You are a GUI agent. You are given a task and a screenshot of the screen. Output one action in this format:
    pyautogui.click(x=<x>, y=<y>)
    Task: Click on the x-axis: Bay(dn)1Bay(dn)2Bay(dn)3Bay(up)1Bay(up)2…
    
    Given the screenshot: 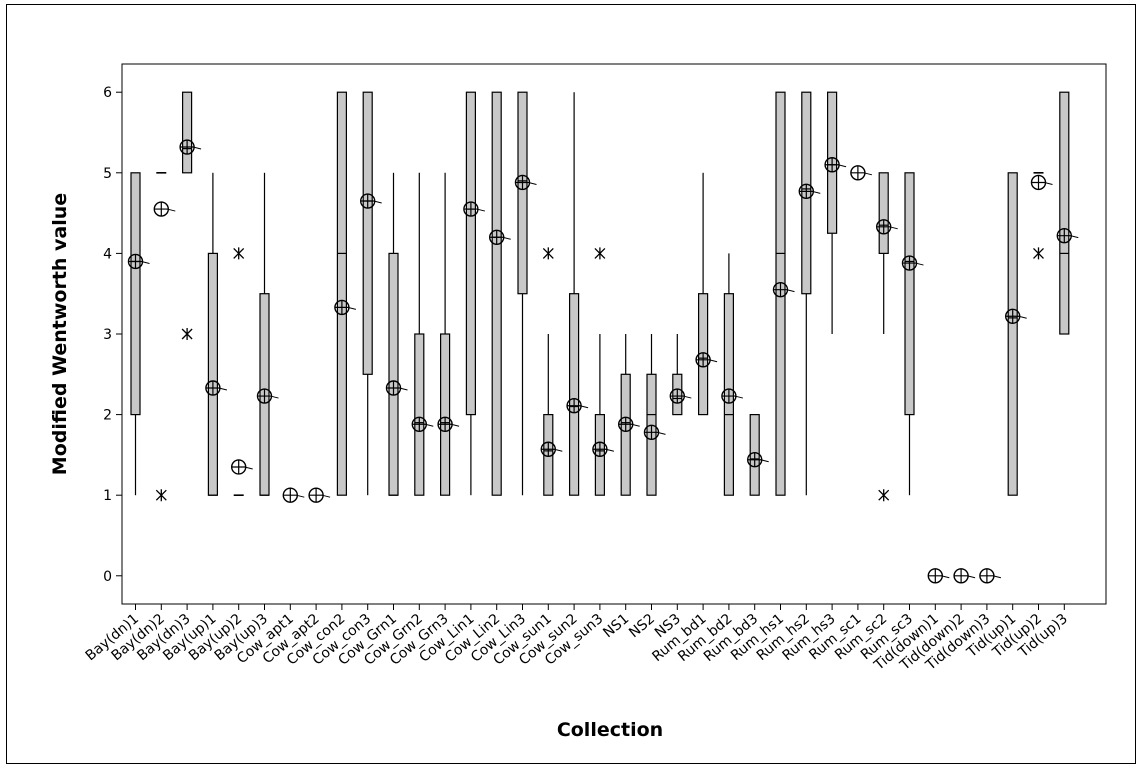 What is the action you would take?
    pyautogui.click(x=577, y=639)
    